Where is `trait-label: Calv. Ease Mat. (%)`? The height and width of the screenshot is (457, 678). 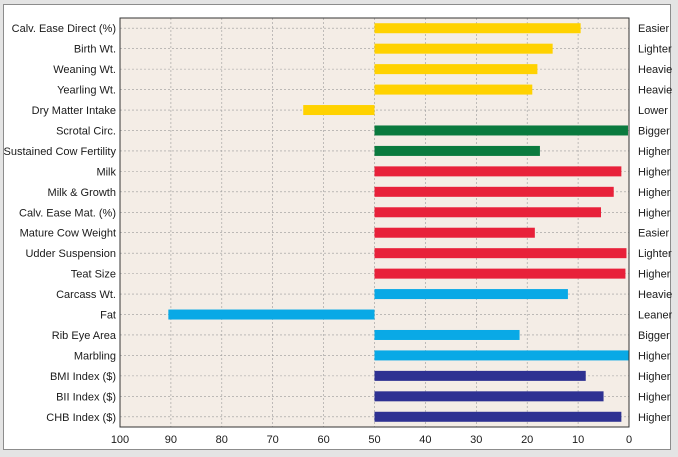
trait-label: Calv. Ease Mat. (%) is located at coordinates (67, 213).